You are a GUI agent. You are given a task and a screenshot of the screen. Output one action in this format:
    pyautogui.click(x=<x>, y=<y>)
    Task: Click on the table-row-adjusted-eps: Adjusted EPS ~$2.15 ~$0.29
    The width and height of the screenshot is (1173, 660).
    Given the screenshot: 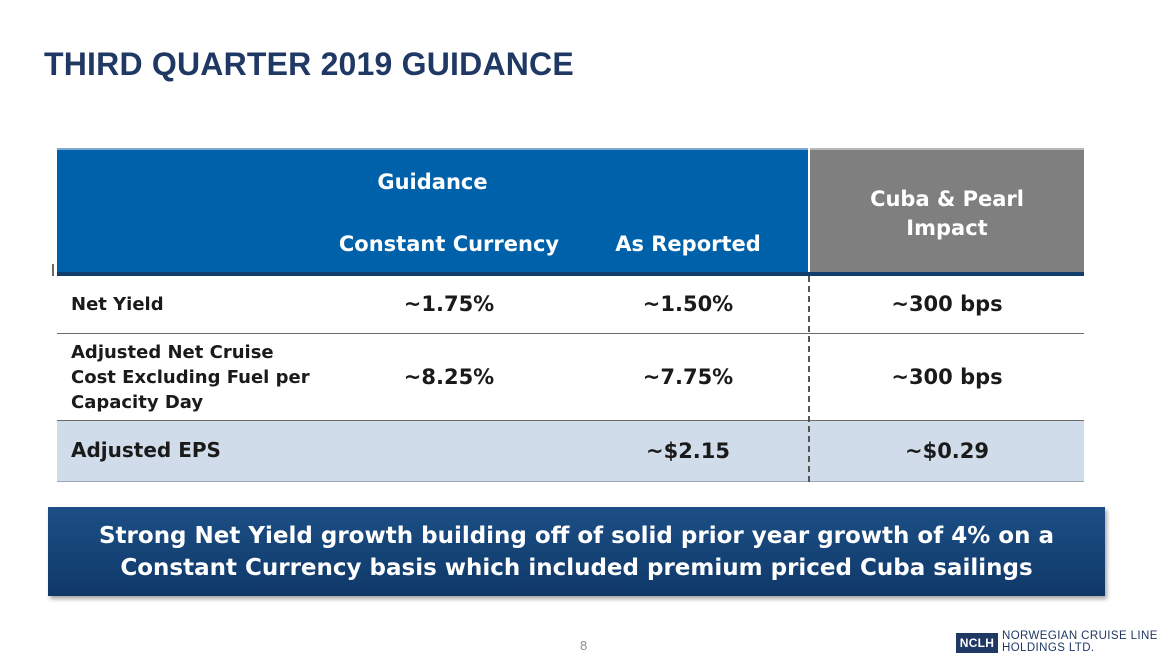 What is the action you would take?
    pyautogui.click(x=570, y=451)
    